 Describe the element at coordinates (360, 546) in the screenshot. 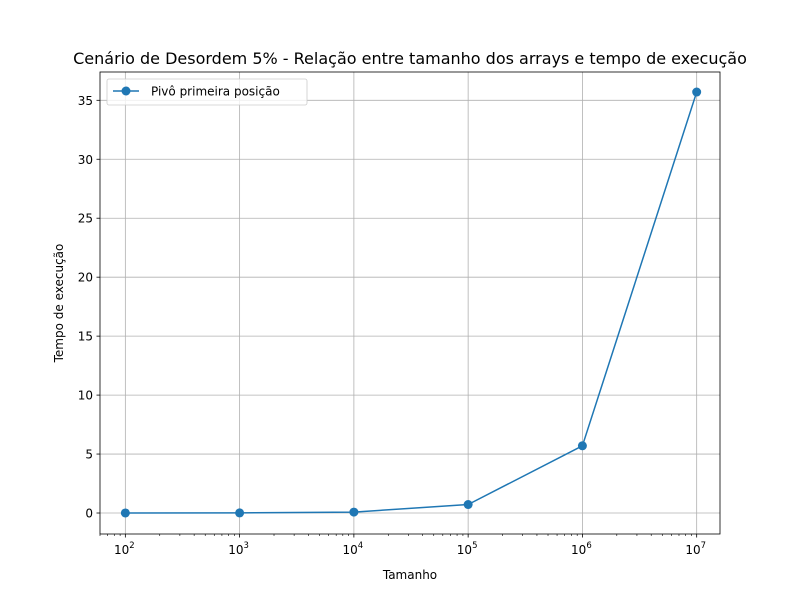

I see `x-tick-exponent: 4` at that location.